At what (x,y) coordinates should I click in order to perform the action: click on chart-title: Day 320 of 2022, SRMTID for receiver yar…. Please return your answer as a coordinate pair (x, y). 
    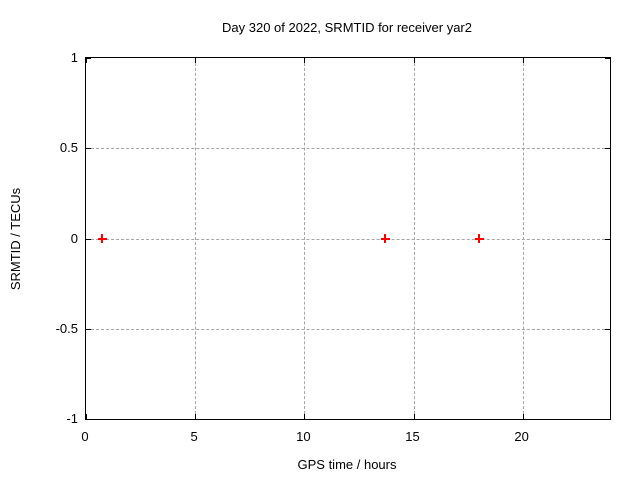
    Looking at the image, I should click on (347, 27).